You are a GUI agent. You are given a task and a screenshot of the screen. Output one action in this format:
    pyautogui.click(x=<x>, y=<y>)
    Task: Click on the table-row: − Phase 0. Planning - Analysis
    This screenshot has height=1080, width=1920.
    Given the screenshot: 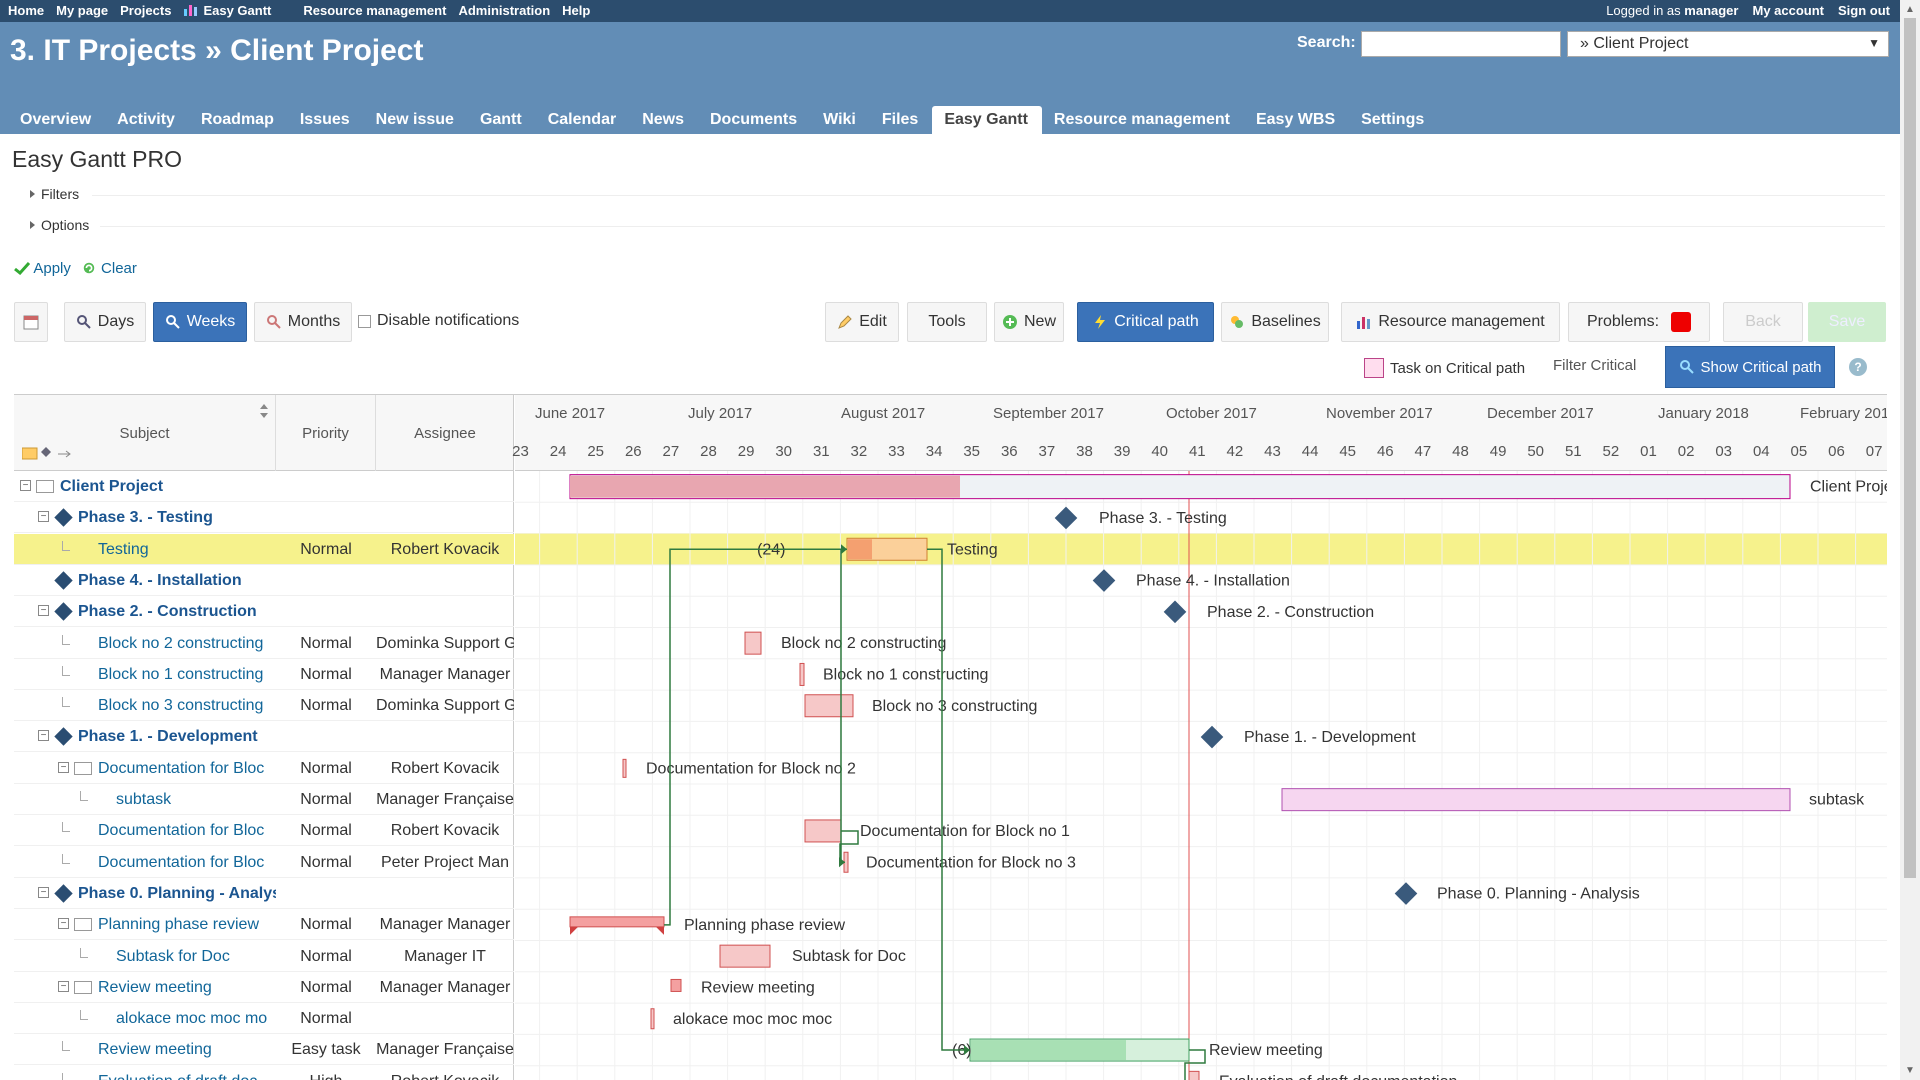 What is the action you would take?
    pyautogui.click(x=264, y=893)
    